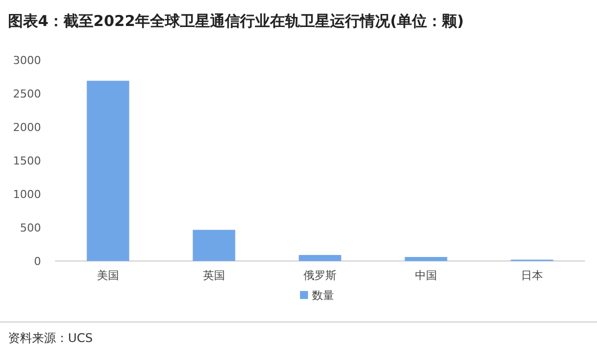  I want to click on y-tick-label: 0, so click(37, 261).